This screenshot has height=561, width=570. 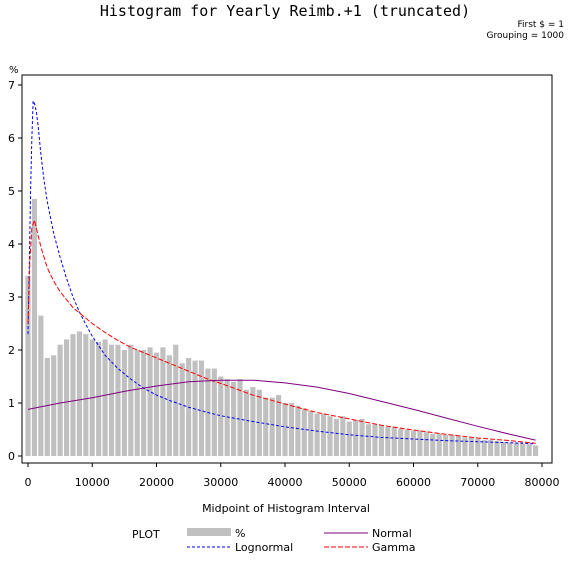 What do you see at coordinates (11, 138) in the screenshot?
I see `y-tick-label: 6` at bounding box center [11, 138].